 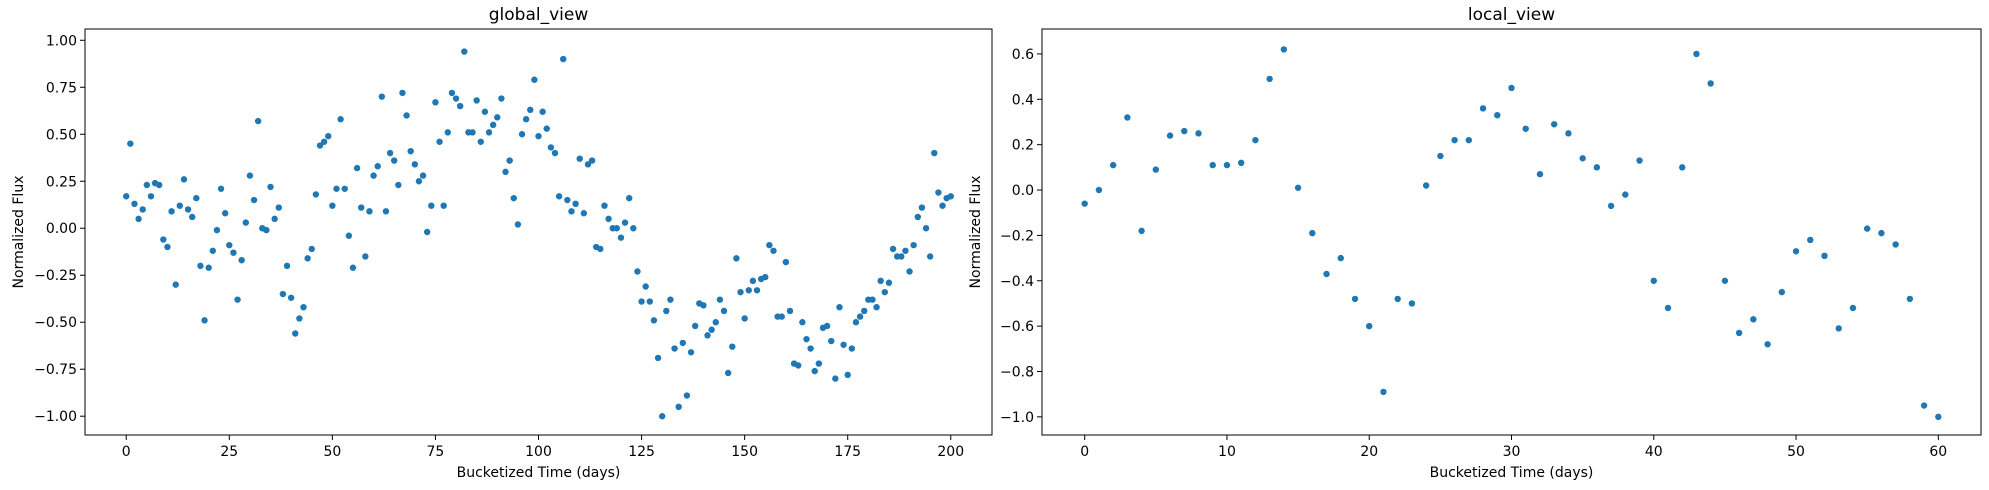 What do you see at coordinates (61, 41) in the screenshot?
I see `y-tick-label: 1.00` at bounding box center [61, 41].